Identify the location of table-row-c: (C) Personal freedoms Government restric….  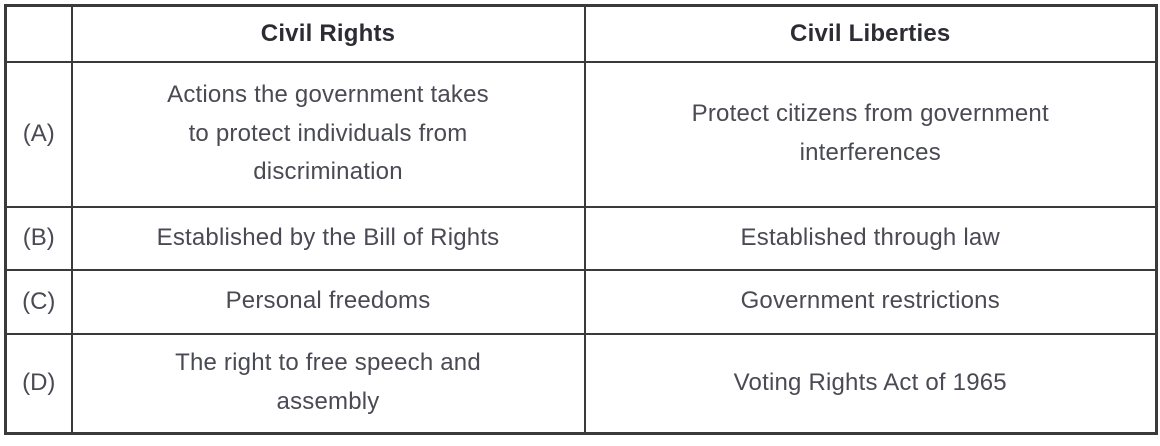
(581, 301).